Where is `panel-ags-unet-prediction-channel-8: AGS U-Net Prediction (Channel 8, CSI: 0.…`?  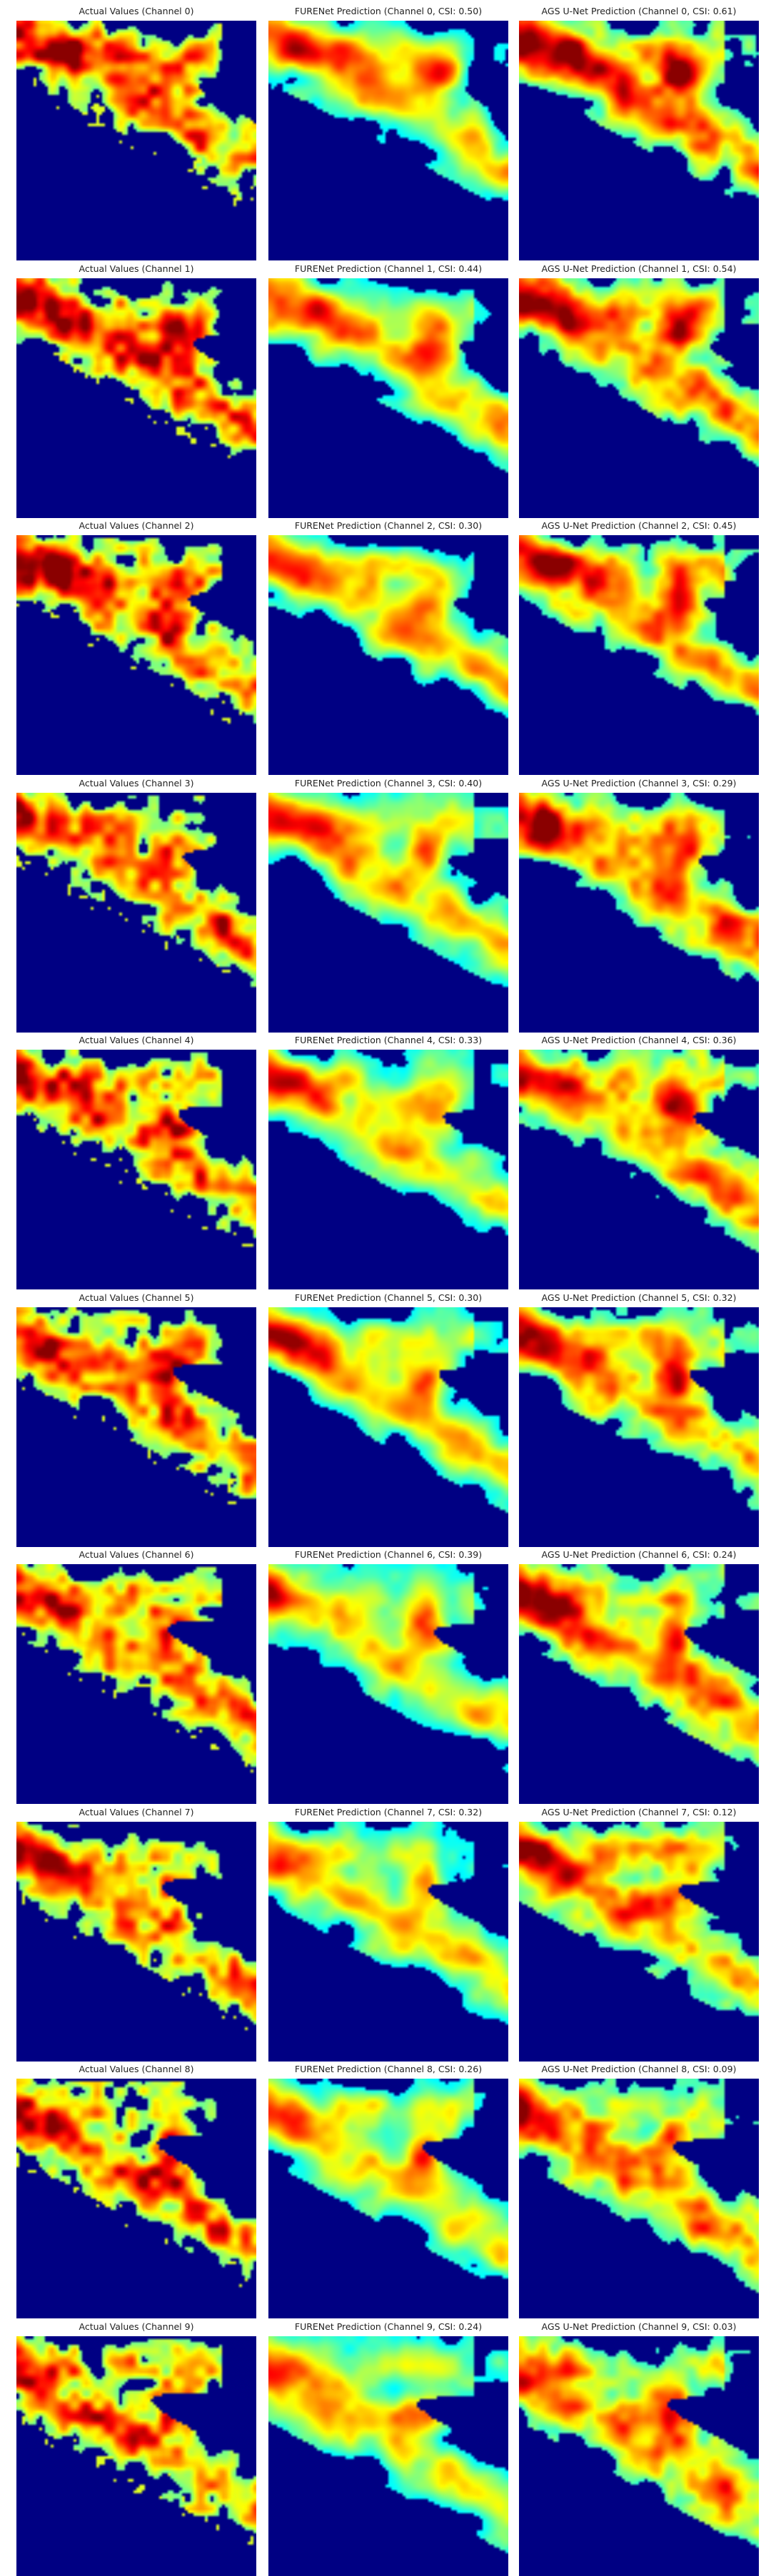
panel-ags-unet-prediction-channel-8: AGS U-Net Prediction (Channel 8, CSI: 0.… is located at coordinates (639, 2190).